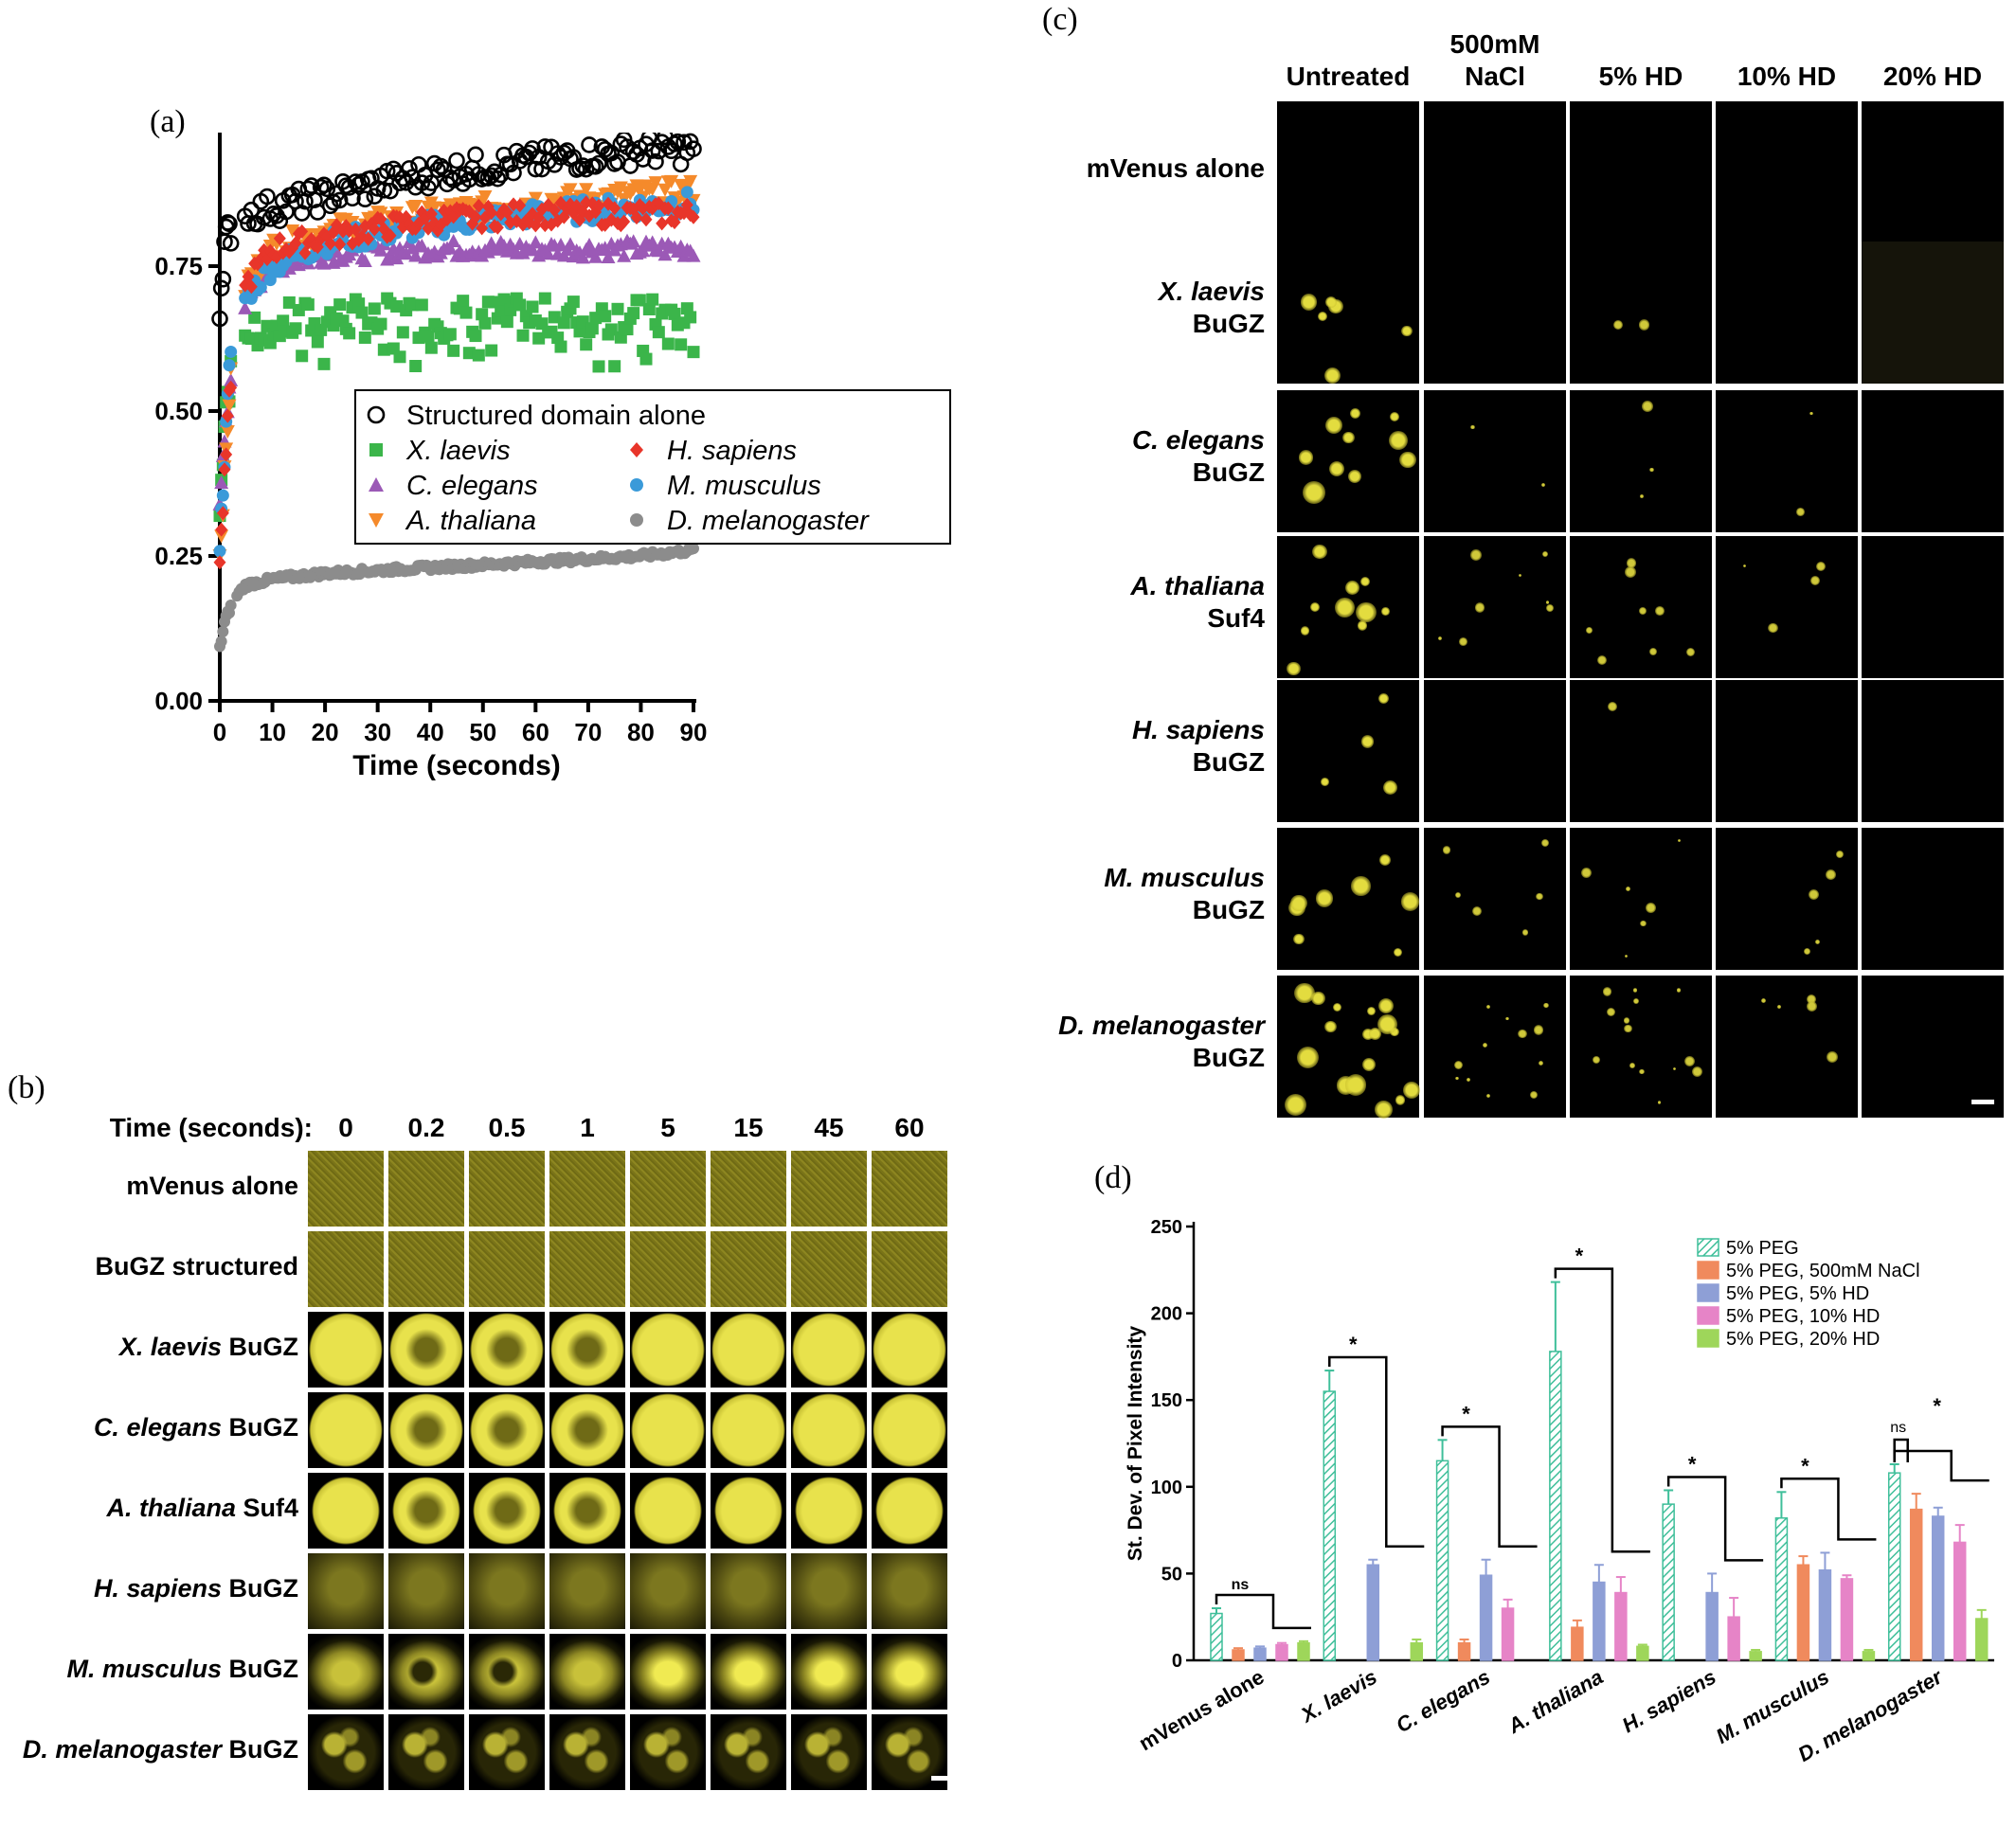  Describe the element at coordinates (732, 451) in the screenshot. I see `legend-label-h-sapiens: H. sapiens` at that location.